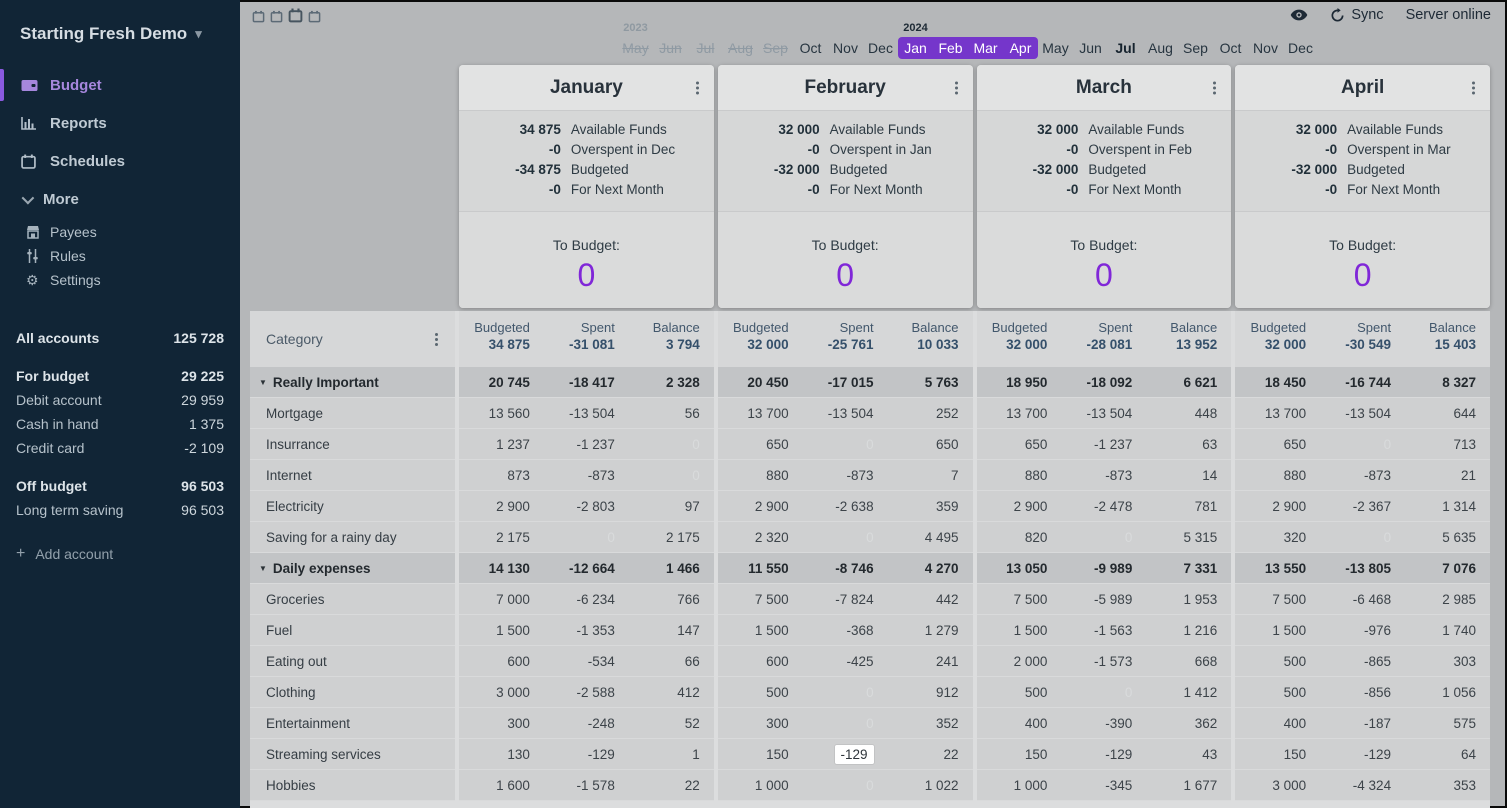 The width and height of the screenshot is (1507, 808). What do you see at coordinates (947, 661) in the screenshot?
I see `balance-cell: 241` at bounding box center [947, 661].